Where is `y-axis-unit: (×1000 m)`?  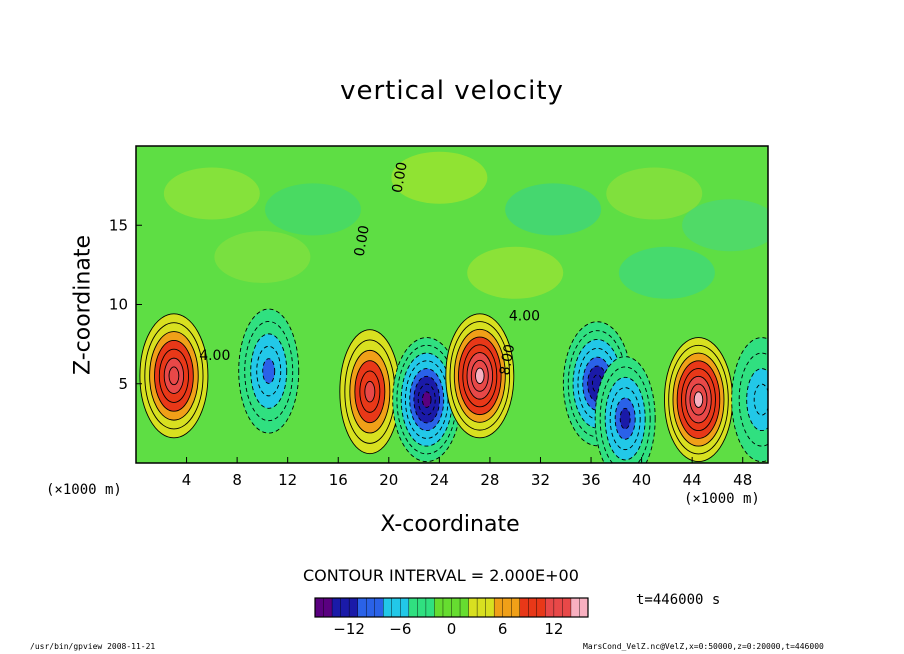
y-axis-unit: (×1000 m) is located at coordinates (84, 490).